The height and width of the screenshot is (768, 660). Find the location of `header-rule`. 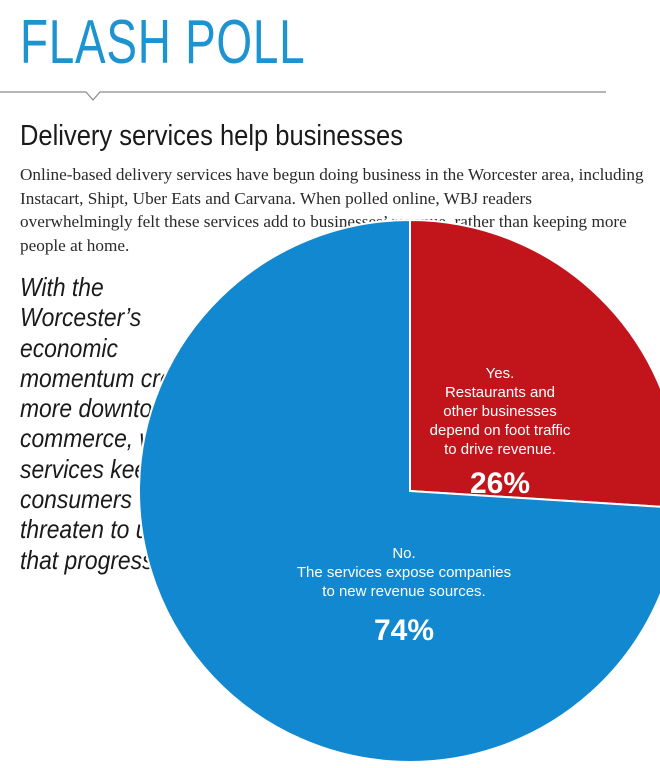

header-rule is located at coordinates (303, 96).